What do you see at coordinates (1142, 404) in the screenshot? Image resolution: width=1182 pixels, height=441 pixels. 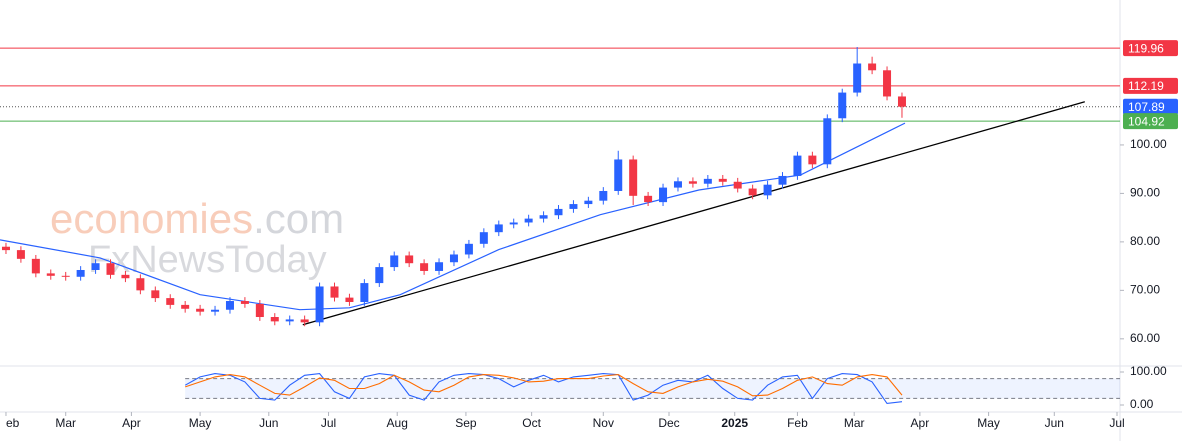 I see `stoch-tick-label: 0.00` at bounding box center [1142, 404].